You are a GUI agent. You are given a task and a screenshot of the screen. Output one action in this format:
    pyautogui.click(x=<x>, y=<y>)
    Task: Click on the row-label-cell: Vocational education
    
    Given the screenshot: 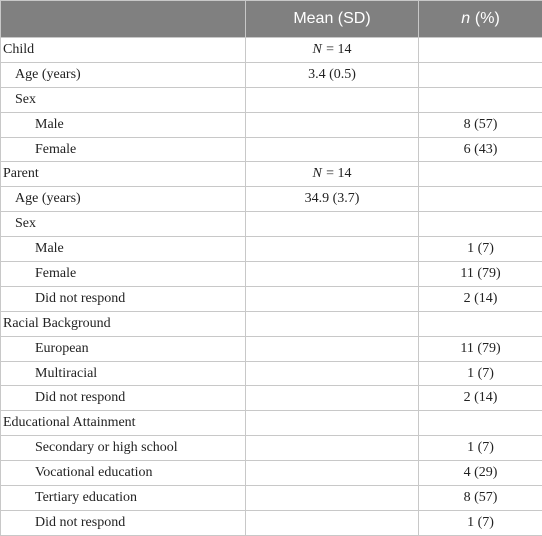 What is the action you would take?
    pyautogui.click(x=123, y=473)
    